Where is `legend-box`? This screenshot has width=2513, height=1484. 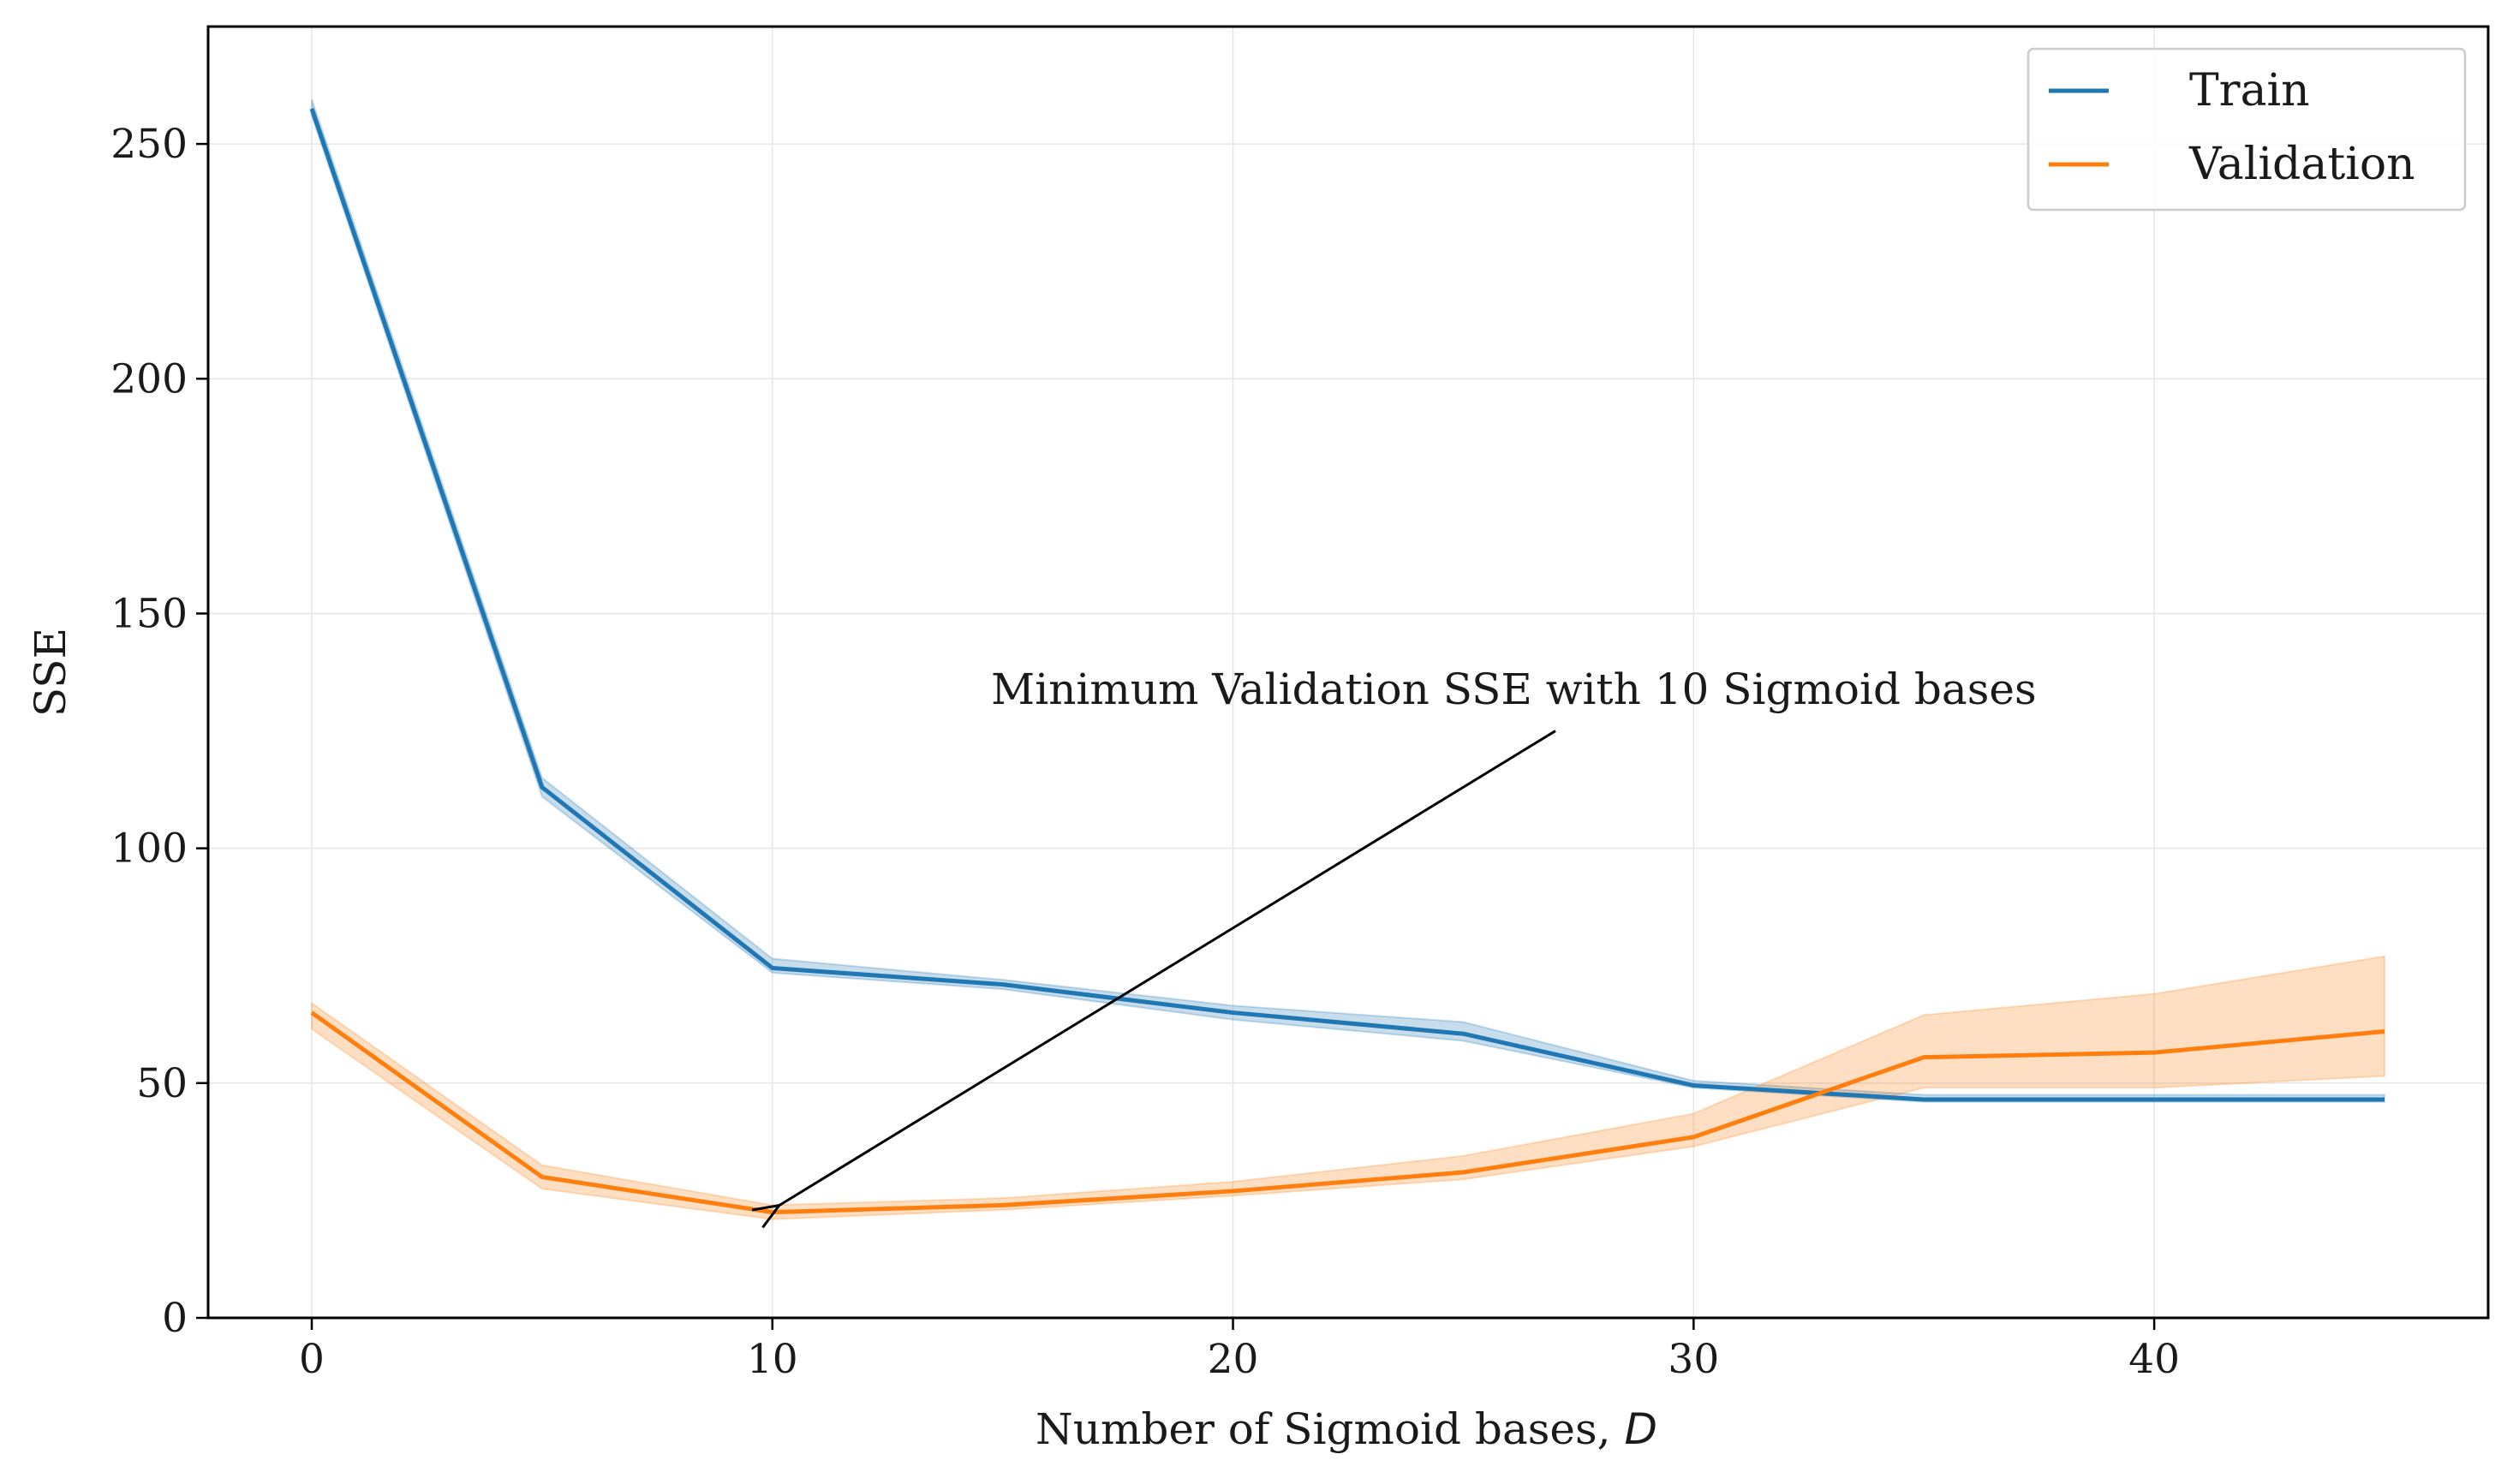
legend-box is located at coordinates (2247, 129).